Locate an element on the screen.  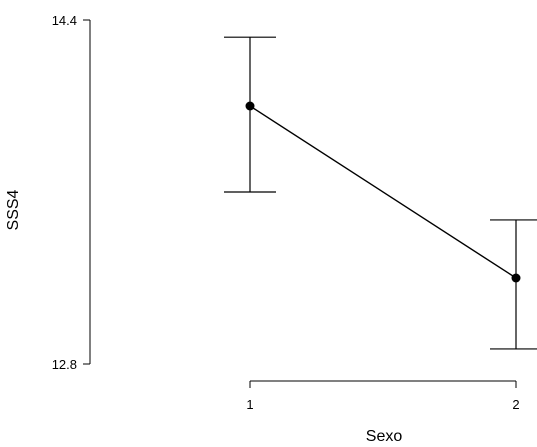
y-tick-label: 14.4 is located at coordinates (64, 20).